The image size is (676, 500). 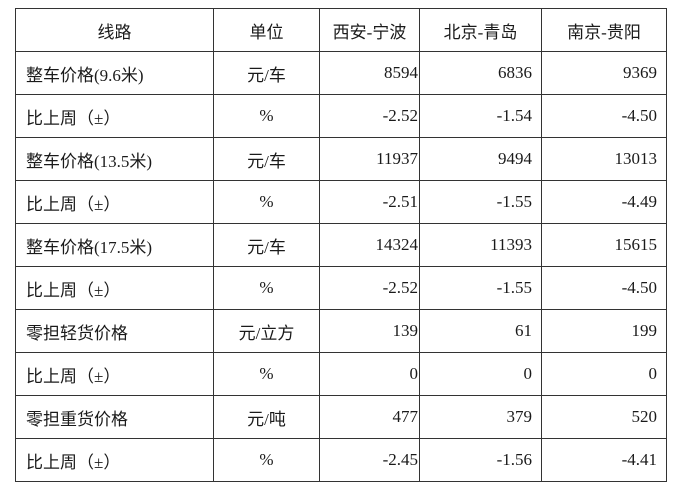 I want to click on beijing-qingdao-value: -1.54, so click(x=480, y=116).